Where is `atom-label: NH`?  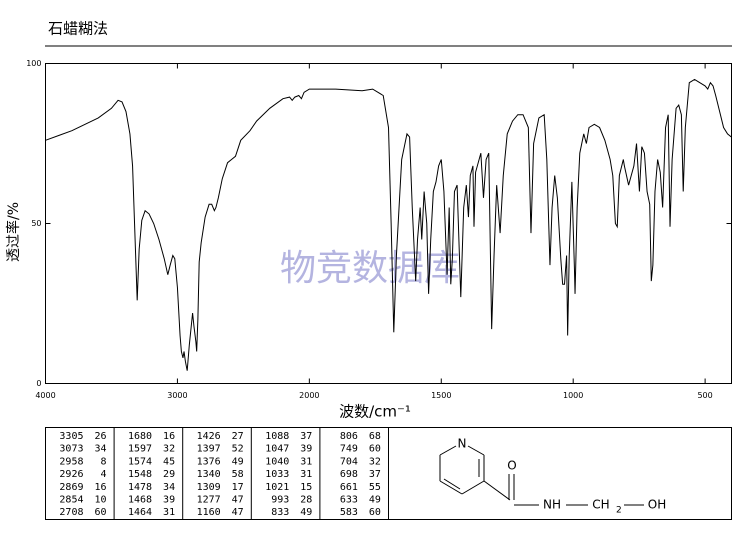 atom-label: NH is located at coordinates (552, 505).